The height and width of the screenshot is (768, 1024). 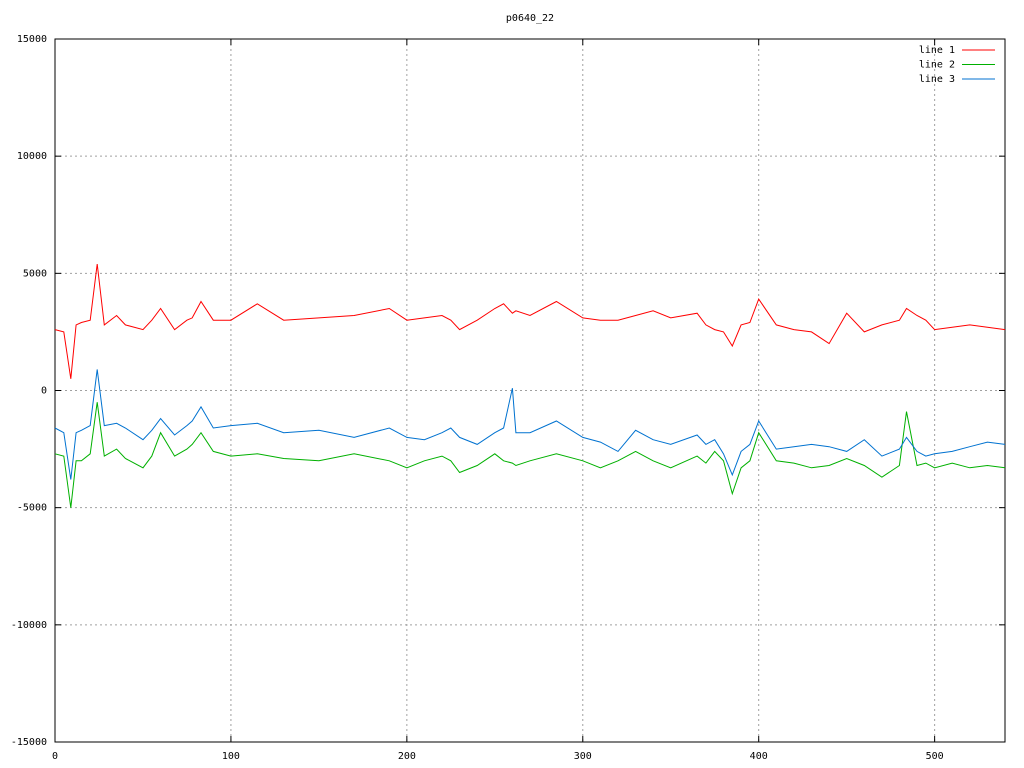 What do you see at coordinates (937, 79) in the screenshot?
I see `legend-label: line 3` at bounding box center [937, 79].